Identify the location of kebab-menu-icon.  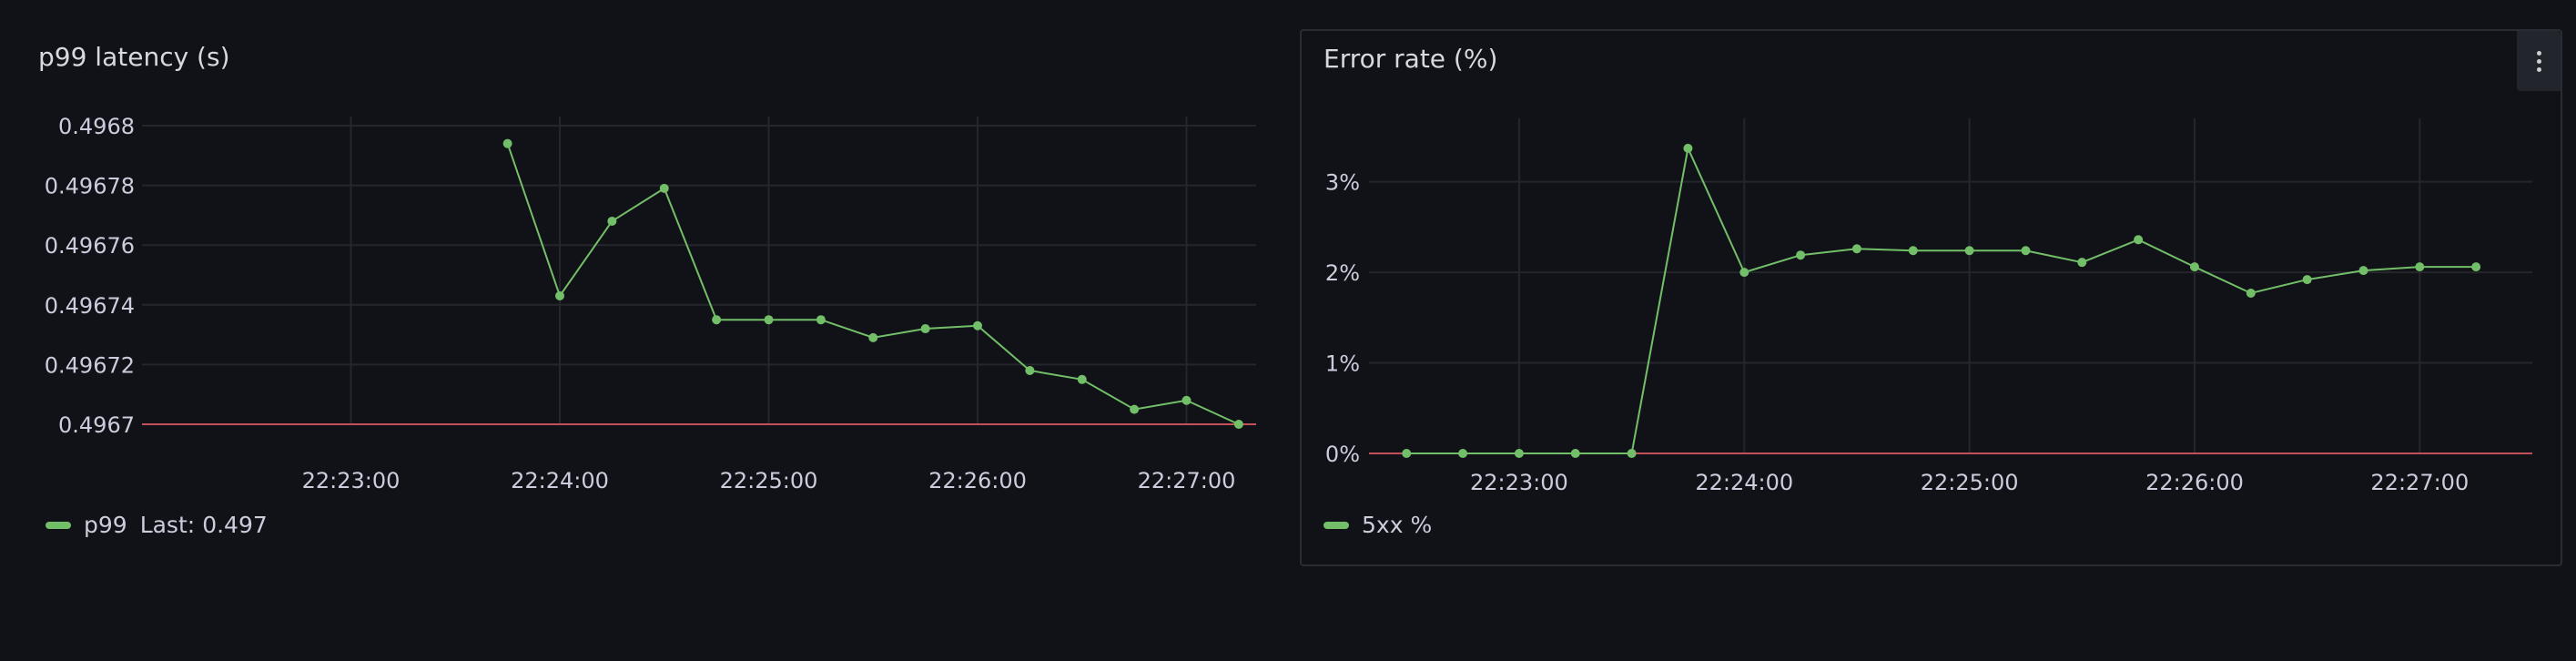
(2538, 61).